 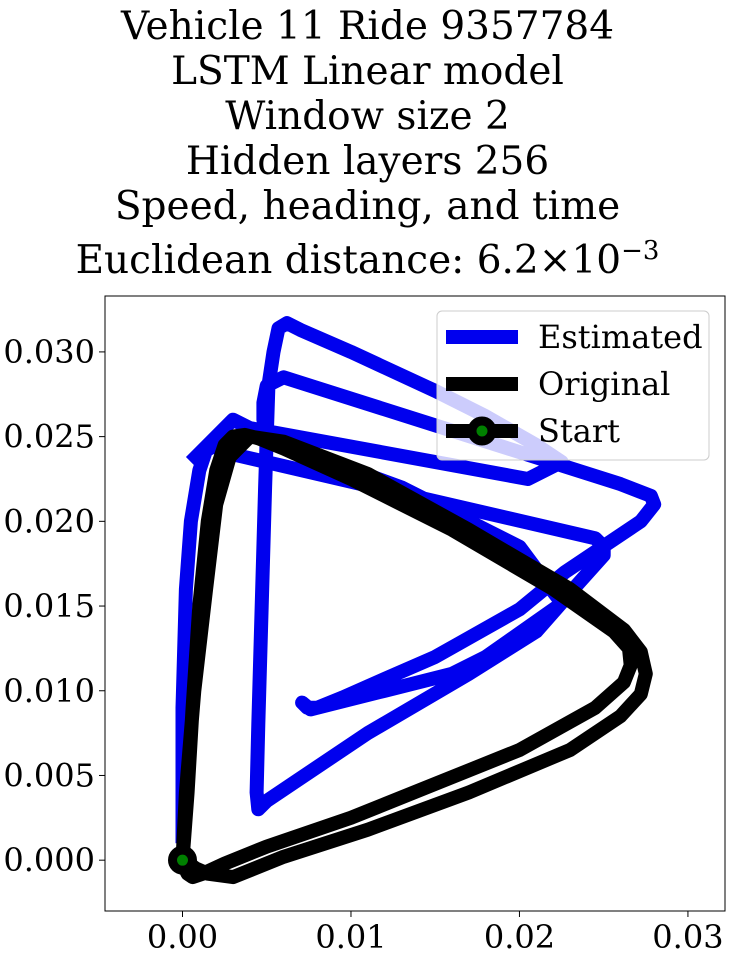 I want to click on legend: Estimated Original Start, so click(x=573, y=385).